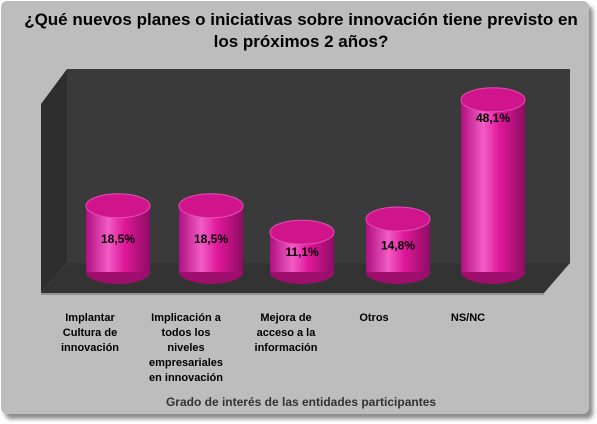 Image resolution: width=597 pixels, height=424 pixels. What do you see at coordinates (90, 333) in the screenshot?
I see `category-label-1: Implantar Cultura de innovación` at bounding box center [90, 333].